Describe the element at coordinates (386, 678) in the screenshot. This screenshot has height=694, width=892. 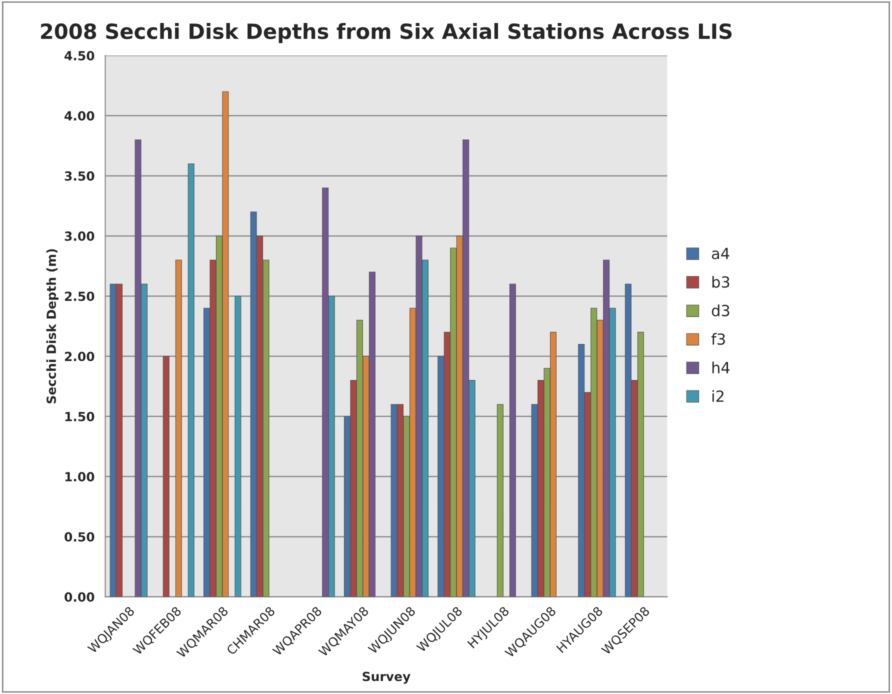
I see `x-axis-title: Survey` at that location.